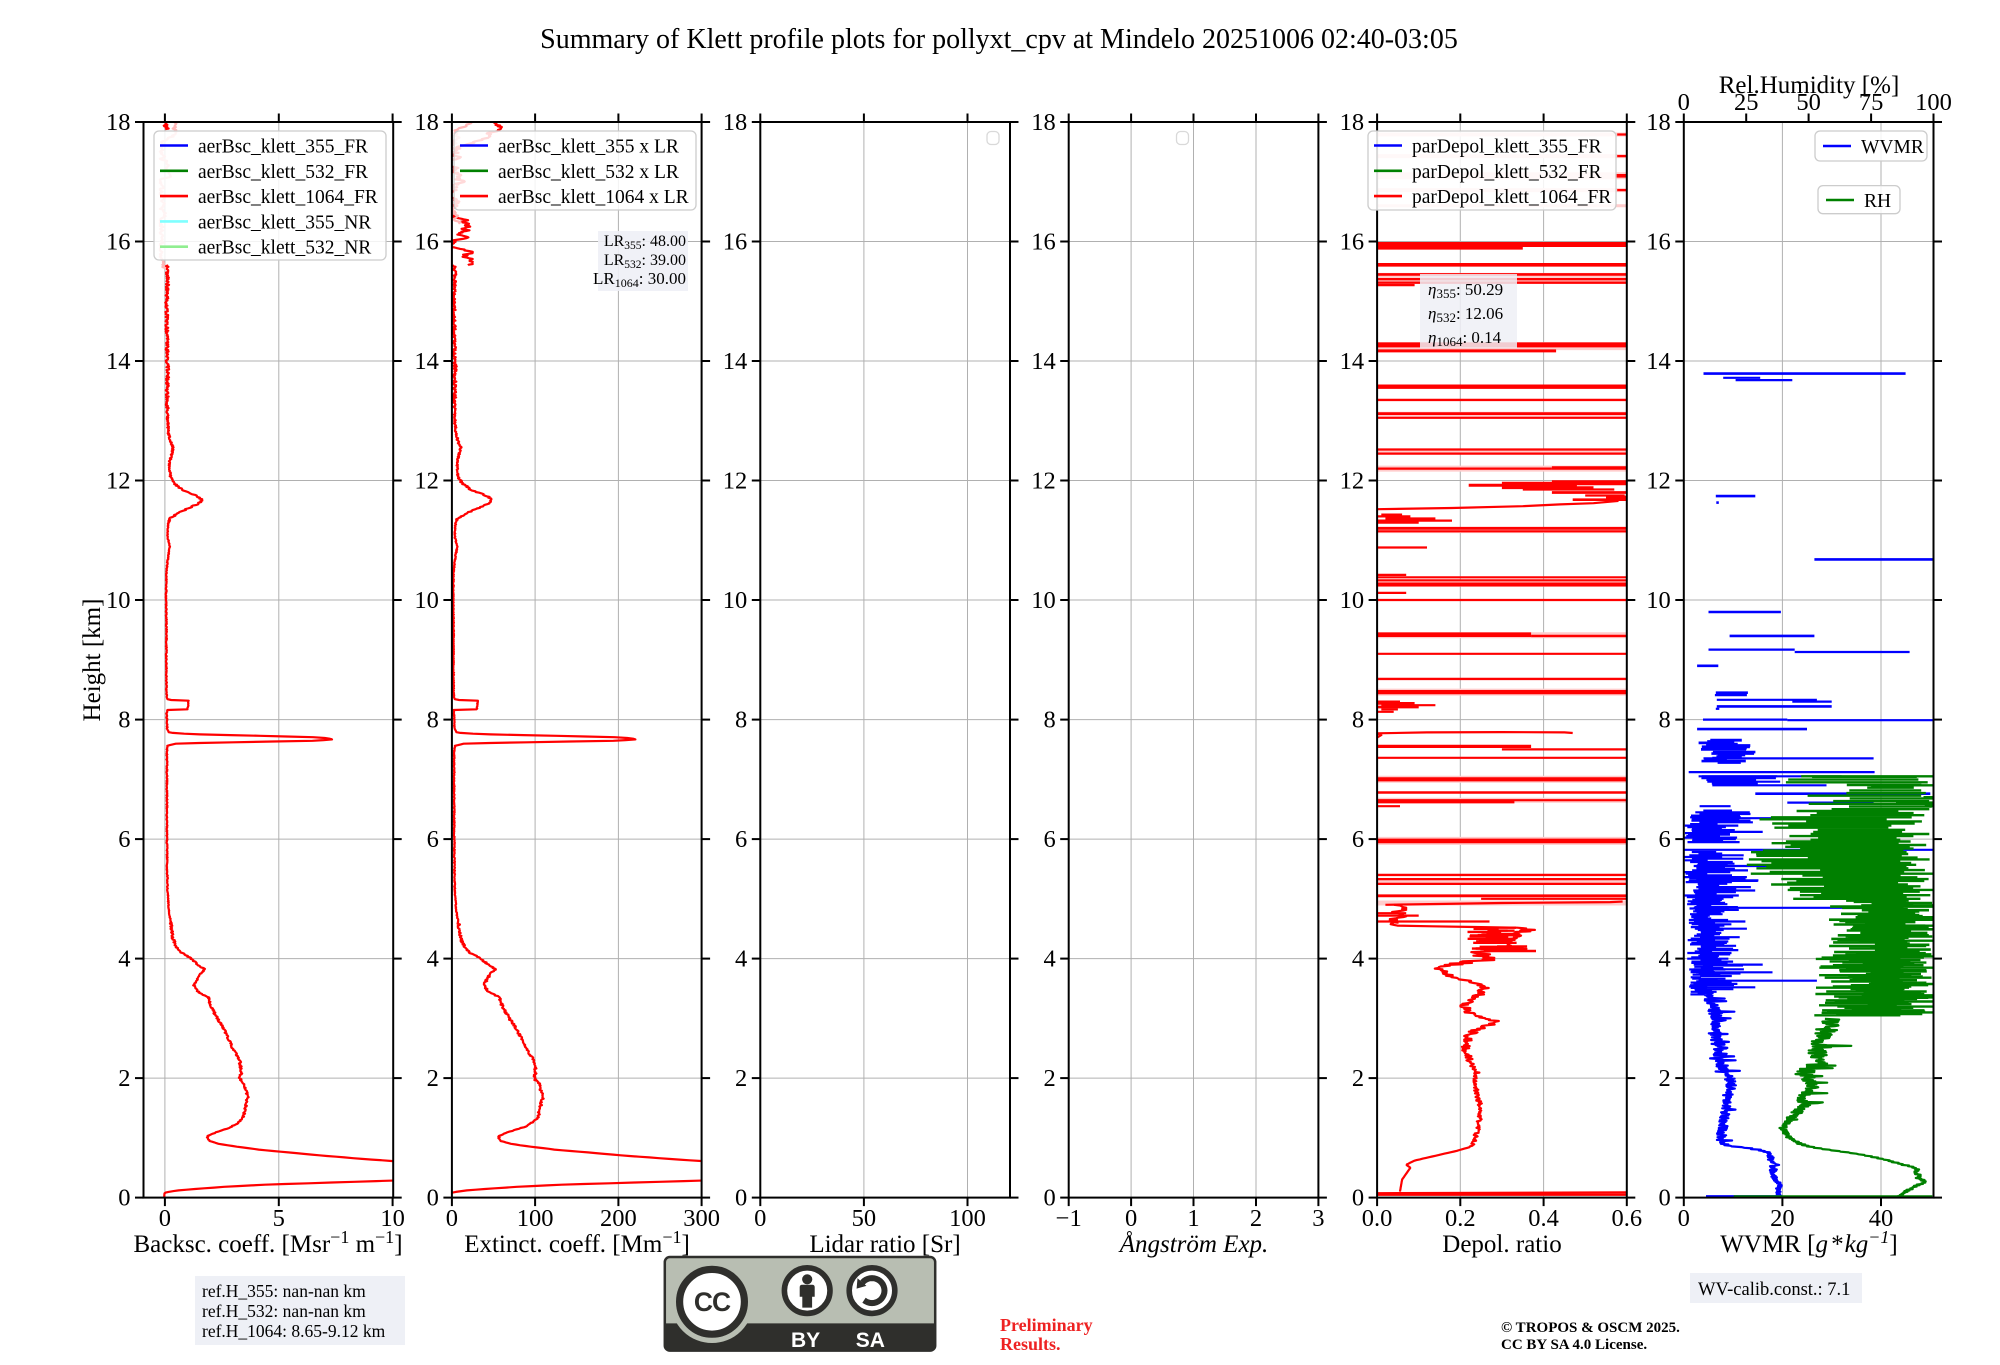  Describe the element at coordinates (1507, 172) in the screenshot. I see `svg-text: parDepol_klett_532_FR` at that location.